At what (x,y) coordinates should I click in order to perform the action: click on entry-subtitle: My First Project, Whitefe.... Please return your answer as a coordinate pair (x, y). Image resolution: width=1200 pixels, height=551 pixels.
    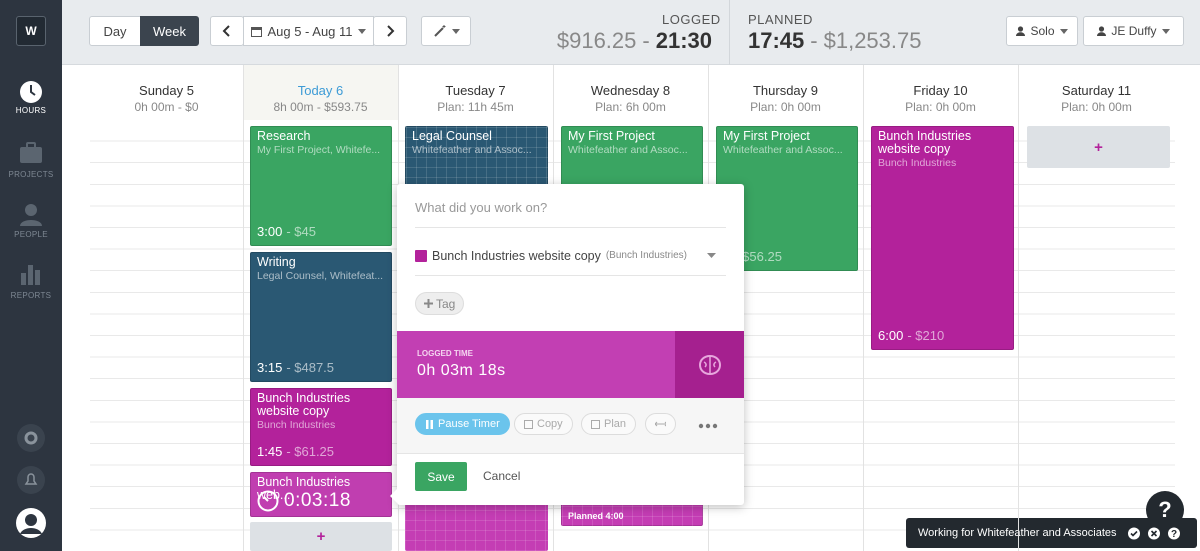
    Looking at the image, I should click on (319, 150).